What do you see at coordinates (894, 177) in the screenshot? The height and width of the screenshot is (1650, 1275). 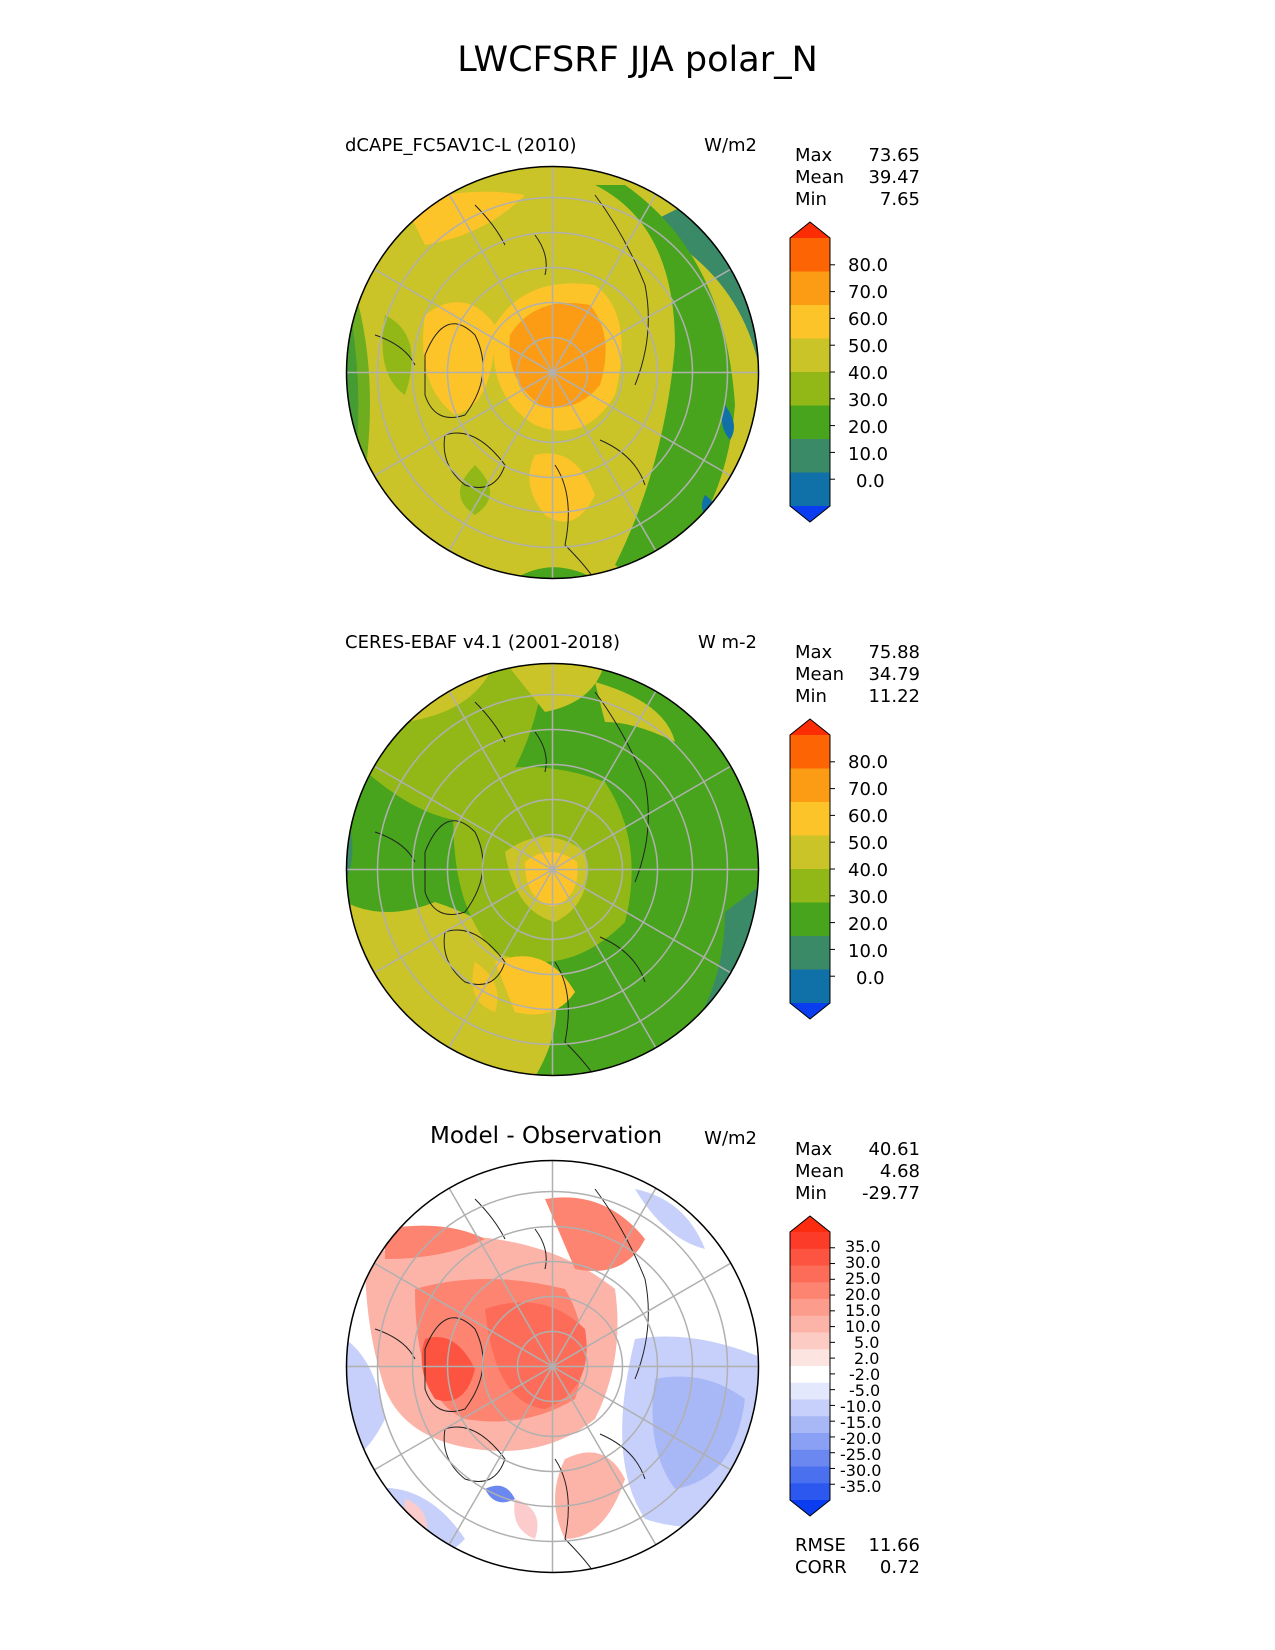 I see `panel-1-stat-value-mean: 39.47` at bounding box center [894, 177].